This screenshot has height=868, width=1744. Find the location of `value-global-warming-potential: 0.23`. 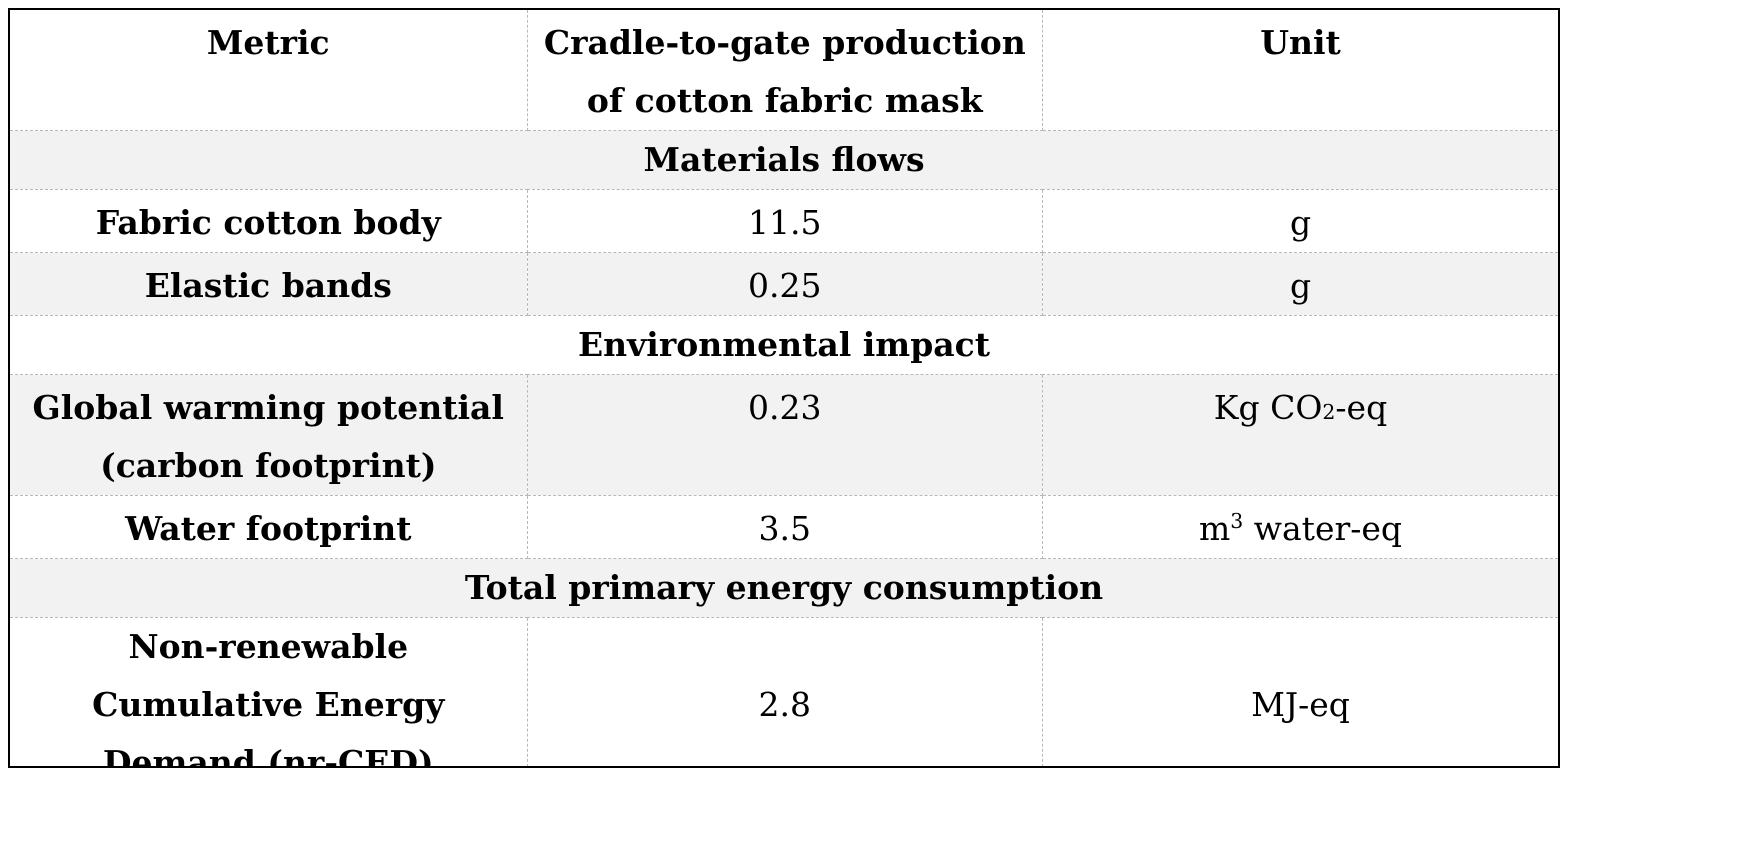

value-global-warming-potential: 0.23 is located at coordinates (785, 435).